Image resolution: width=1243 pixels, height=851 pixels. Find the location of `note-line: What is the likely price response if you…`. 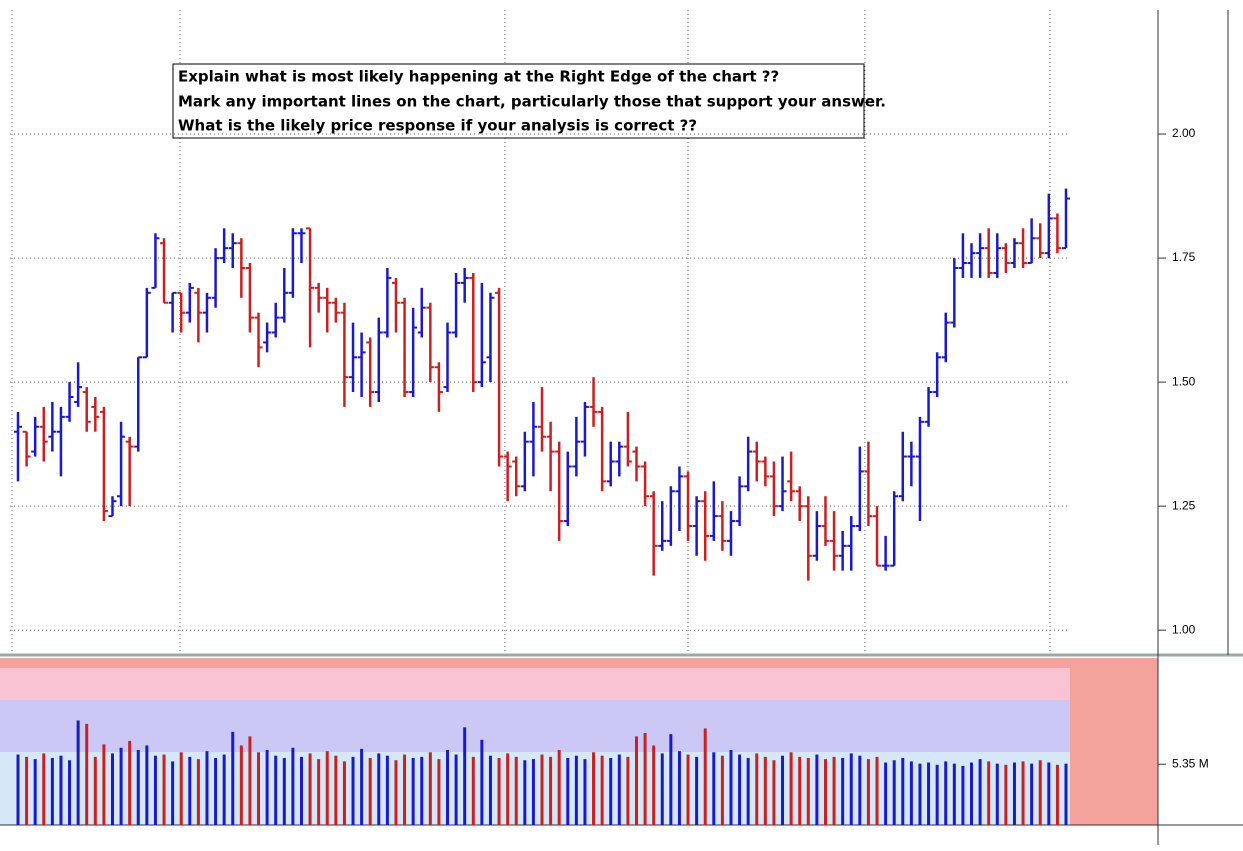

note-line: What is the likely price response if you… is located at coordinates (437, 126).